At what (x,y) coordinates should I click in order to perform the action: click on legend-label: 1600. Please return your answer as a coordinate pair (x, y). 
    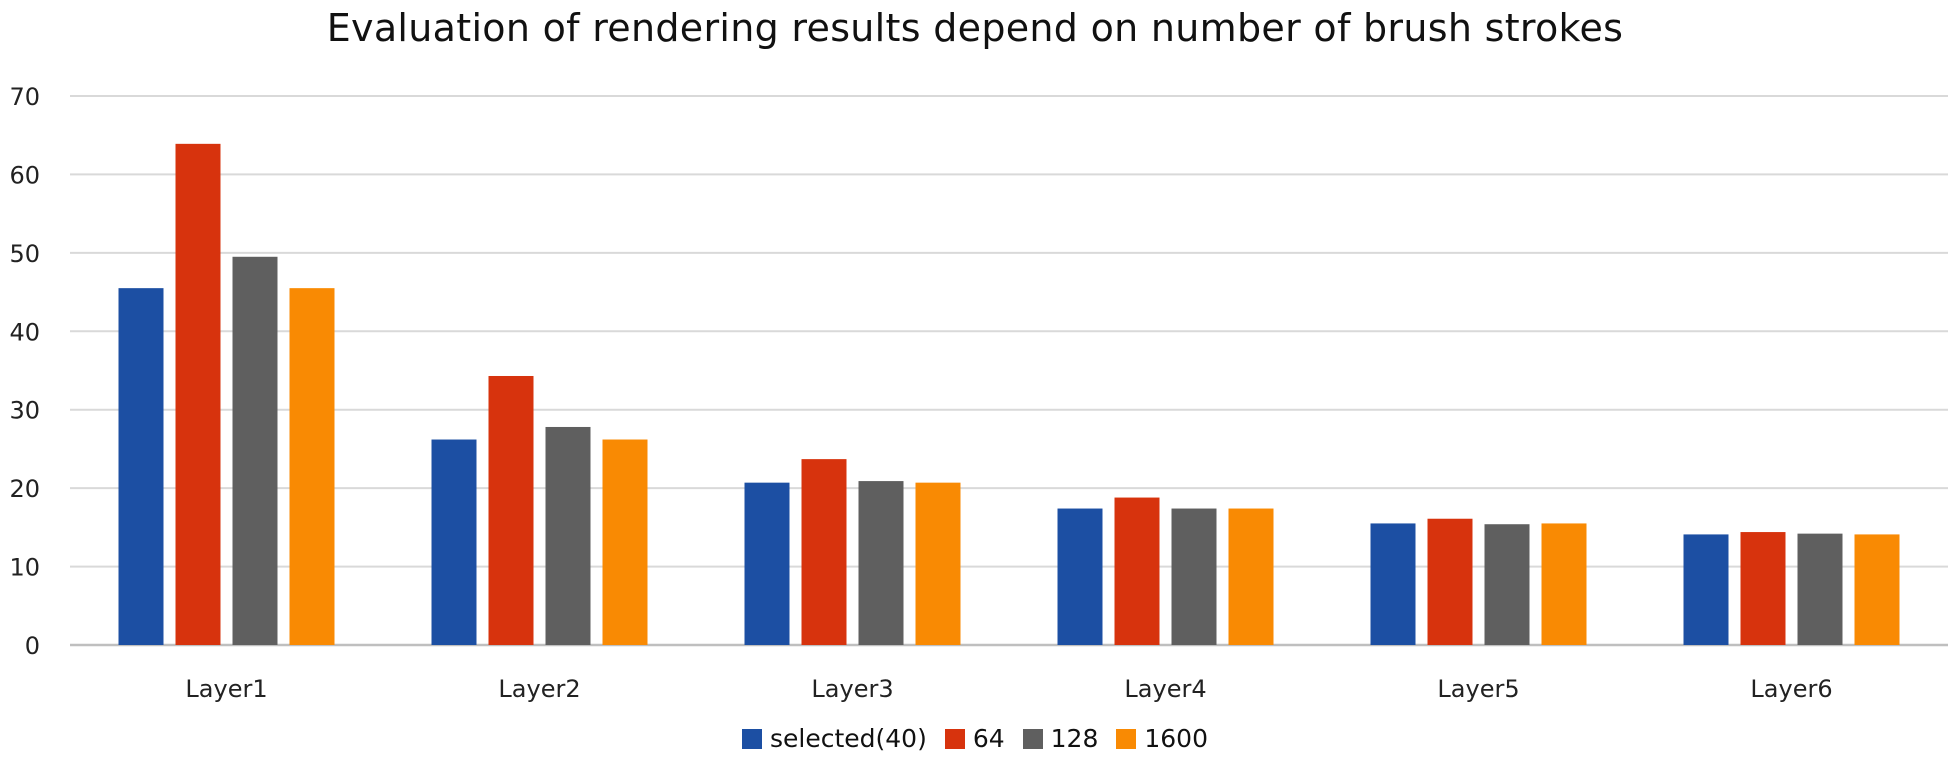
    Looking at the image, I should click on (1176, 738).